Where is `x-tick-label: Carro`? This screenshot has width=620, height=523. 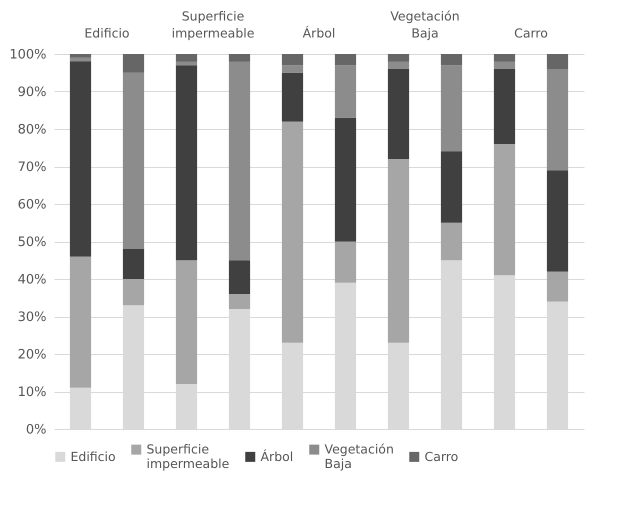
x-tick-label: Carro is located at coordinates (531, 33).